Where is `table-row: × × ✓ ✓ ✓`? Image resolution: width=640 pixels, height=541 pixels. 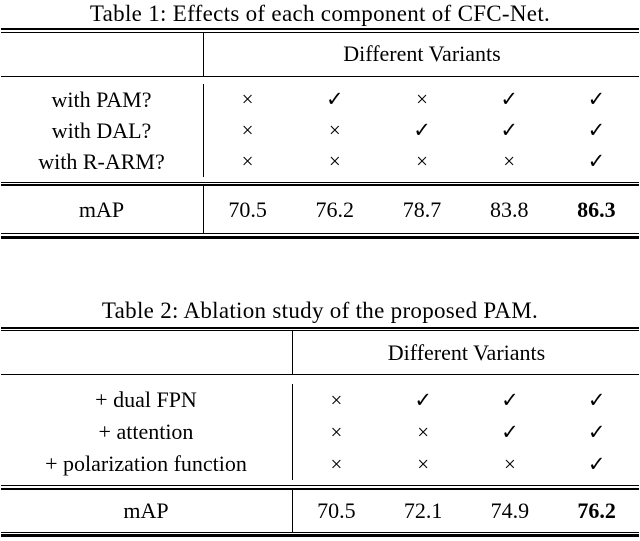 table-row: × × ✓ ✓ ✓ is located at coordinates (422, 130).